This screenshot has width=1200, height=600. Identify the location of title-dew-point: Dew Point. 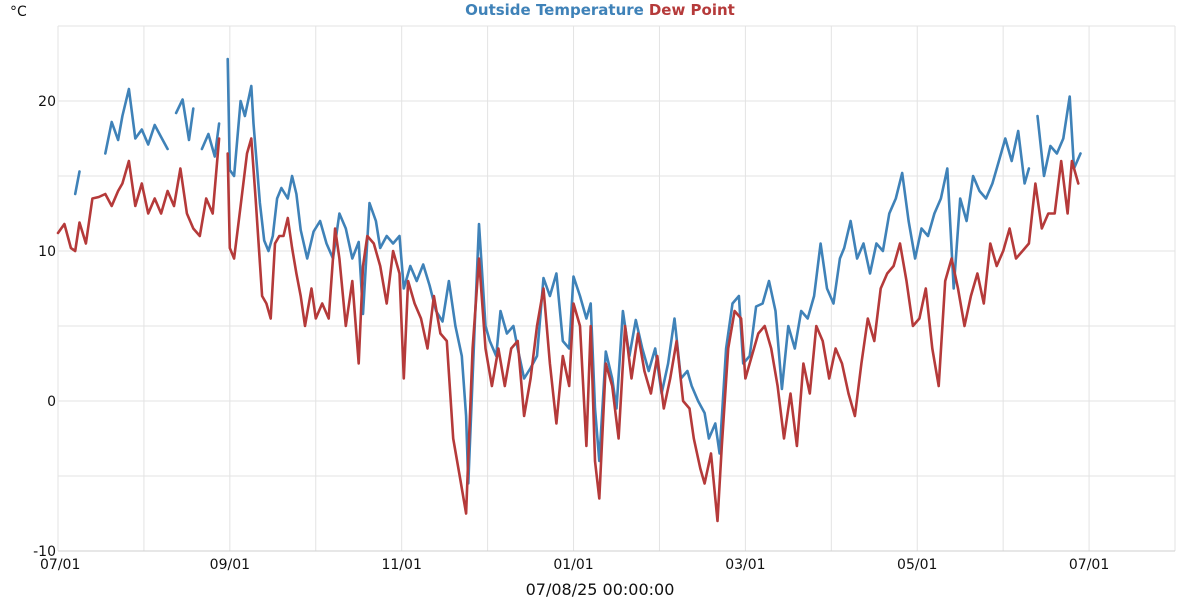
(692, 10).